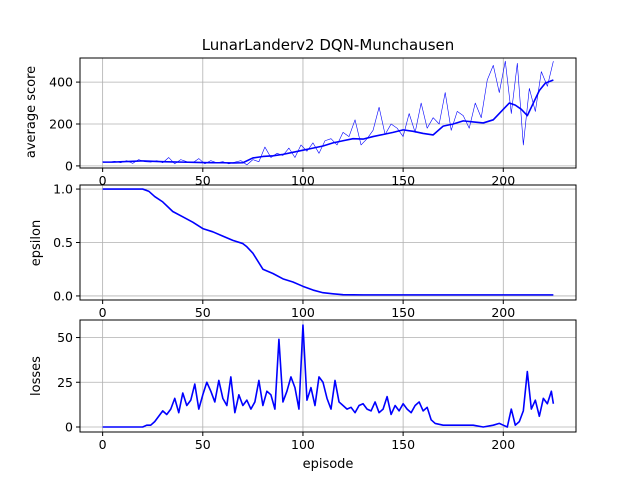 The width and height of the screenshot is (640, 480). What do you see at coordinates (303, 180) in the screenshot?
I see `xtick-label-average-score: 100` at bounding box center [303, 180].